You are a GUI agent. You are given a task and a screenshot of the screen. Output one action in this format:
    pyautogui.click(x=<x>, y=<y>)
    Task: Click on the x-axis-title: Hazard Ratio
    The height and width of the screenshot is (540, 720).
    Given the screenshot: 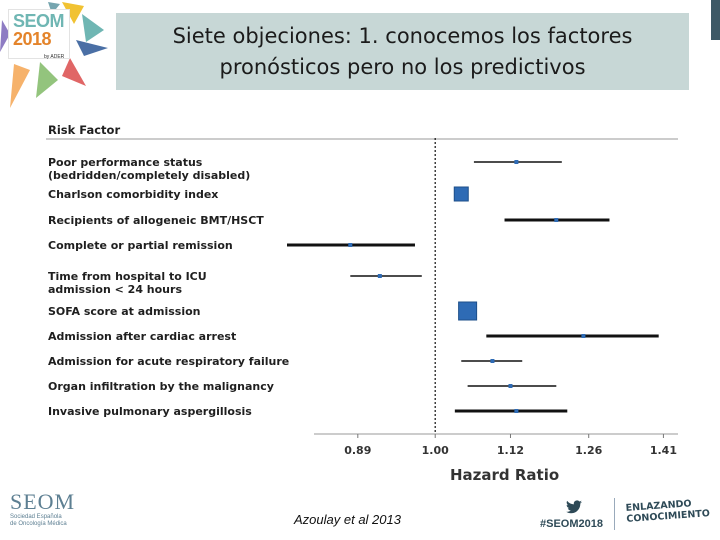 What is the action you would take?
    pyautogui.click(x=505, y=475)
    